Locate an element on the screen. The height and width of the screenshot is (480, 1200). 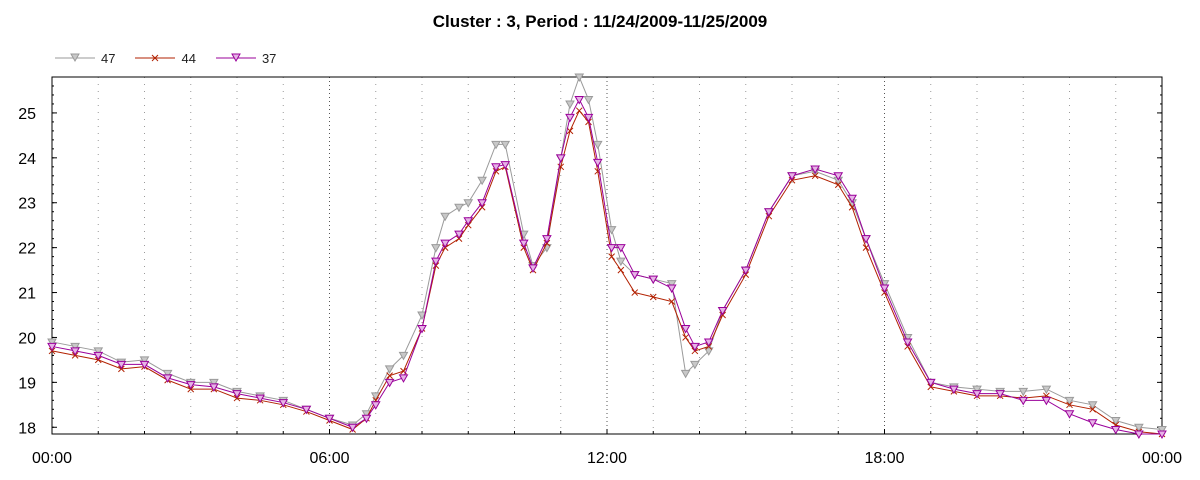
y-tick-label: 21 is located at coordinates (27, 294).